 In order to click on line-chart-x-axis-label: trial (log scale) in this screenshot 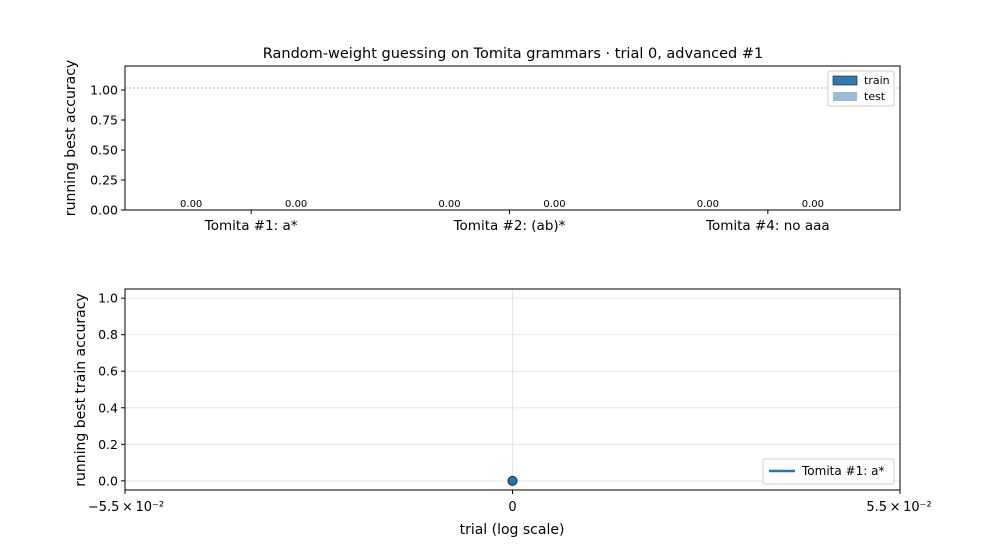, I will do `click(512, 530)`.